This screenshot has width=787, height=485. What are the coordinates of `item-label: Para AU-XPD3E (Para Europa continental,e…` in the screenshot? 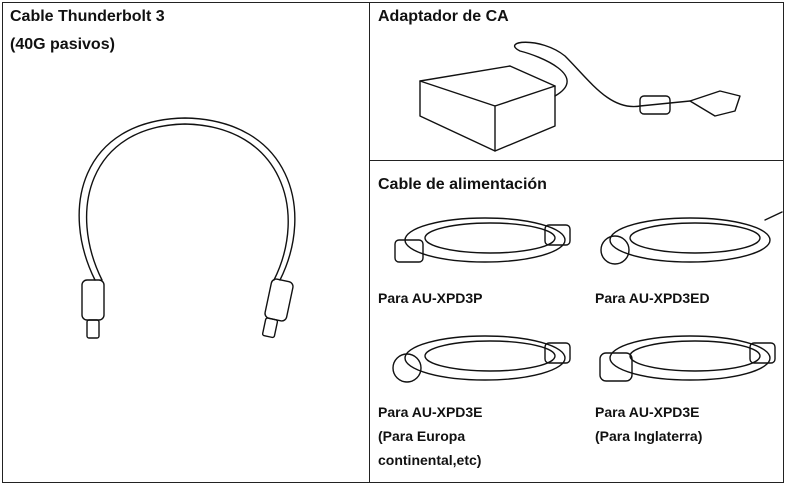 It's located at (430, 436).